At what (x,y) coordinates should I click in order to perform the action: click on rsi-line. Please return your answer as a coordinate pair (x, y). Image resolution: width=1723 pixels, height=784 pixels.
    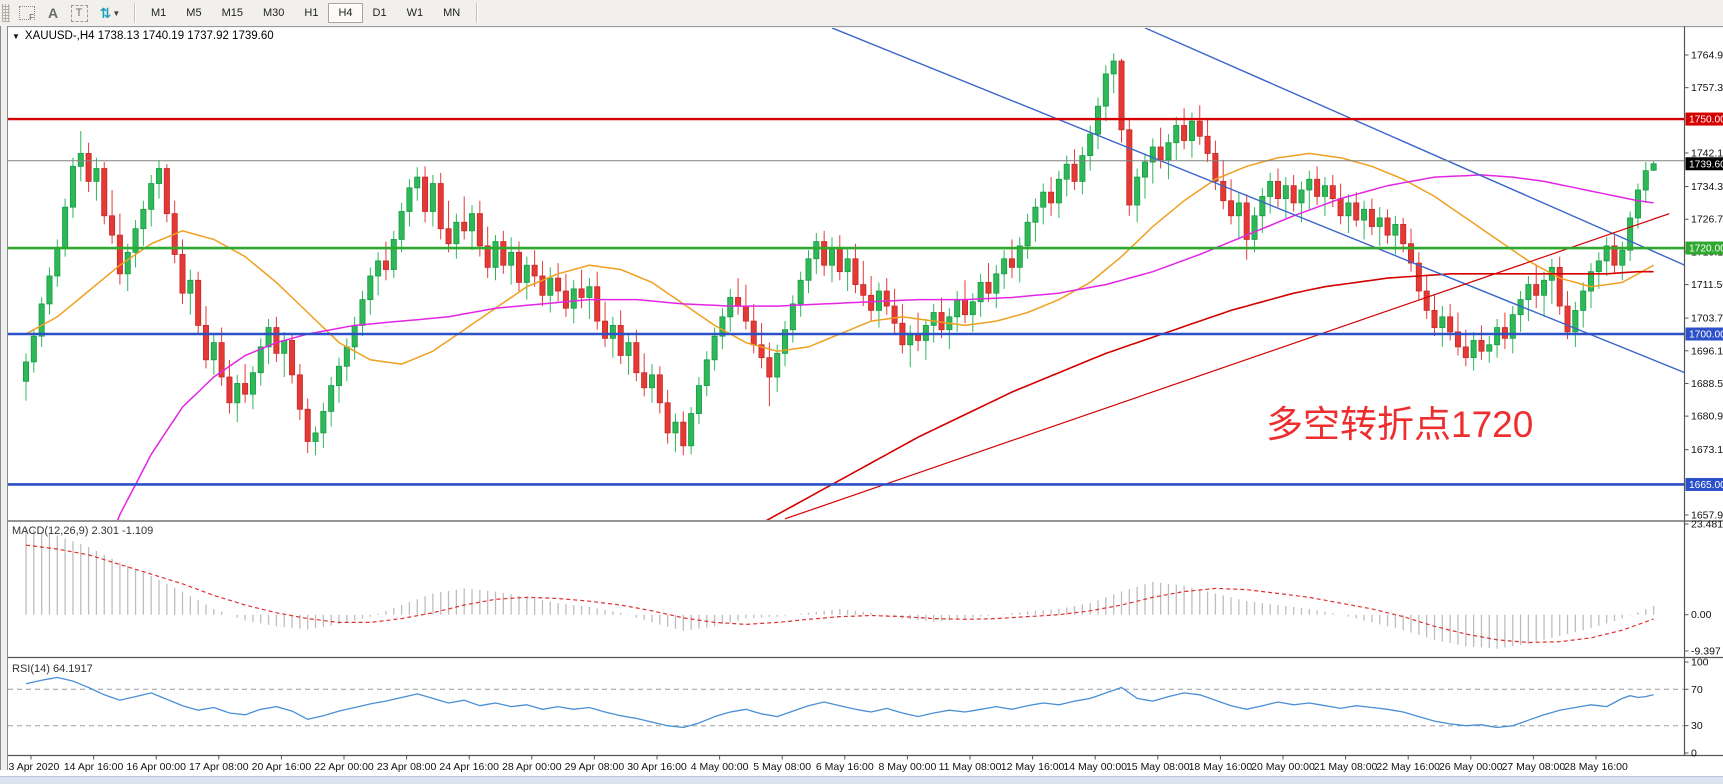
    Looking at the image, I should click on (839, 702).